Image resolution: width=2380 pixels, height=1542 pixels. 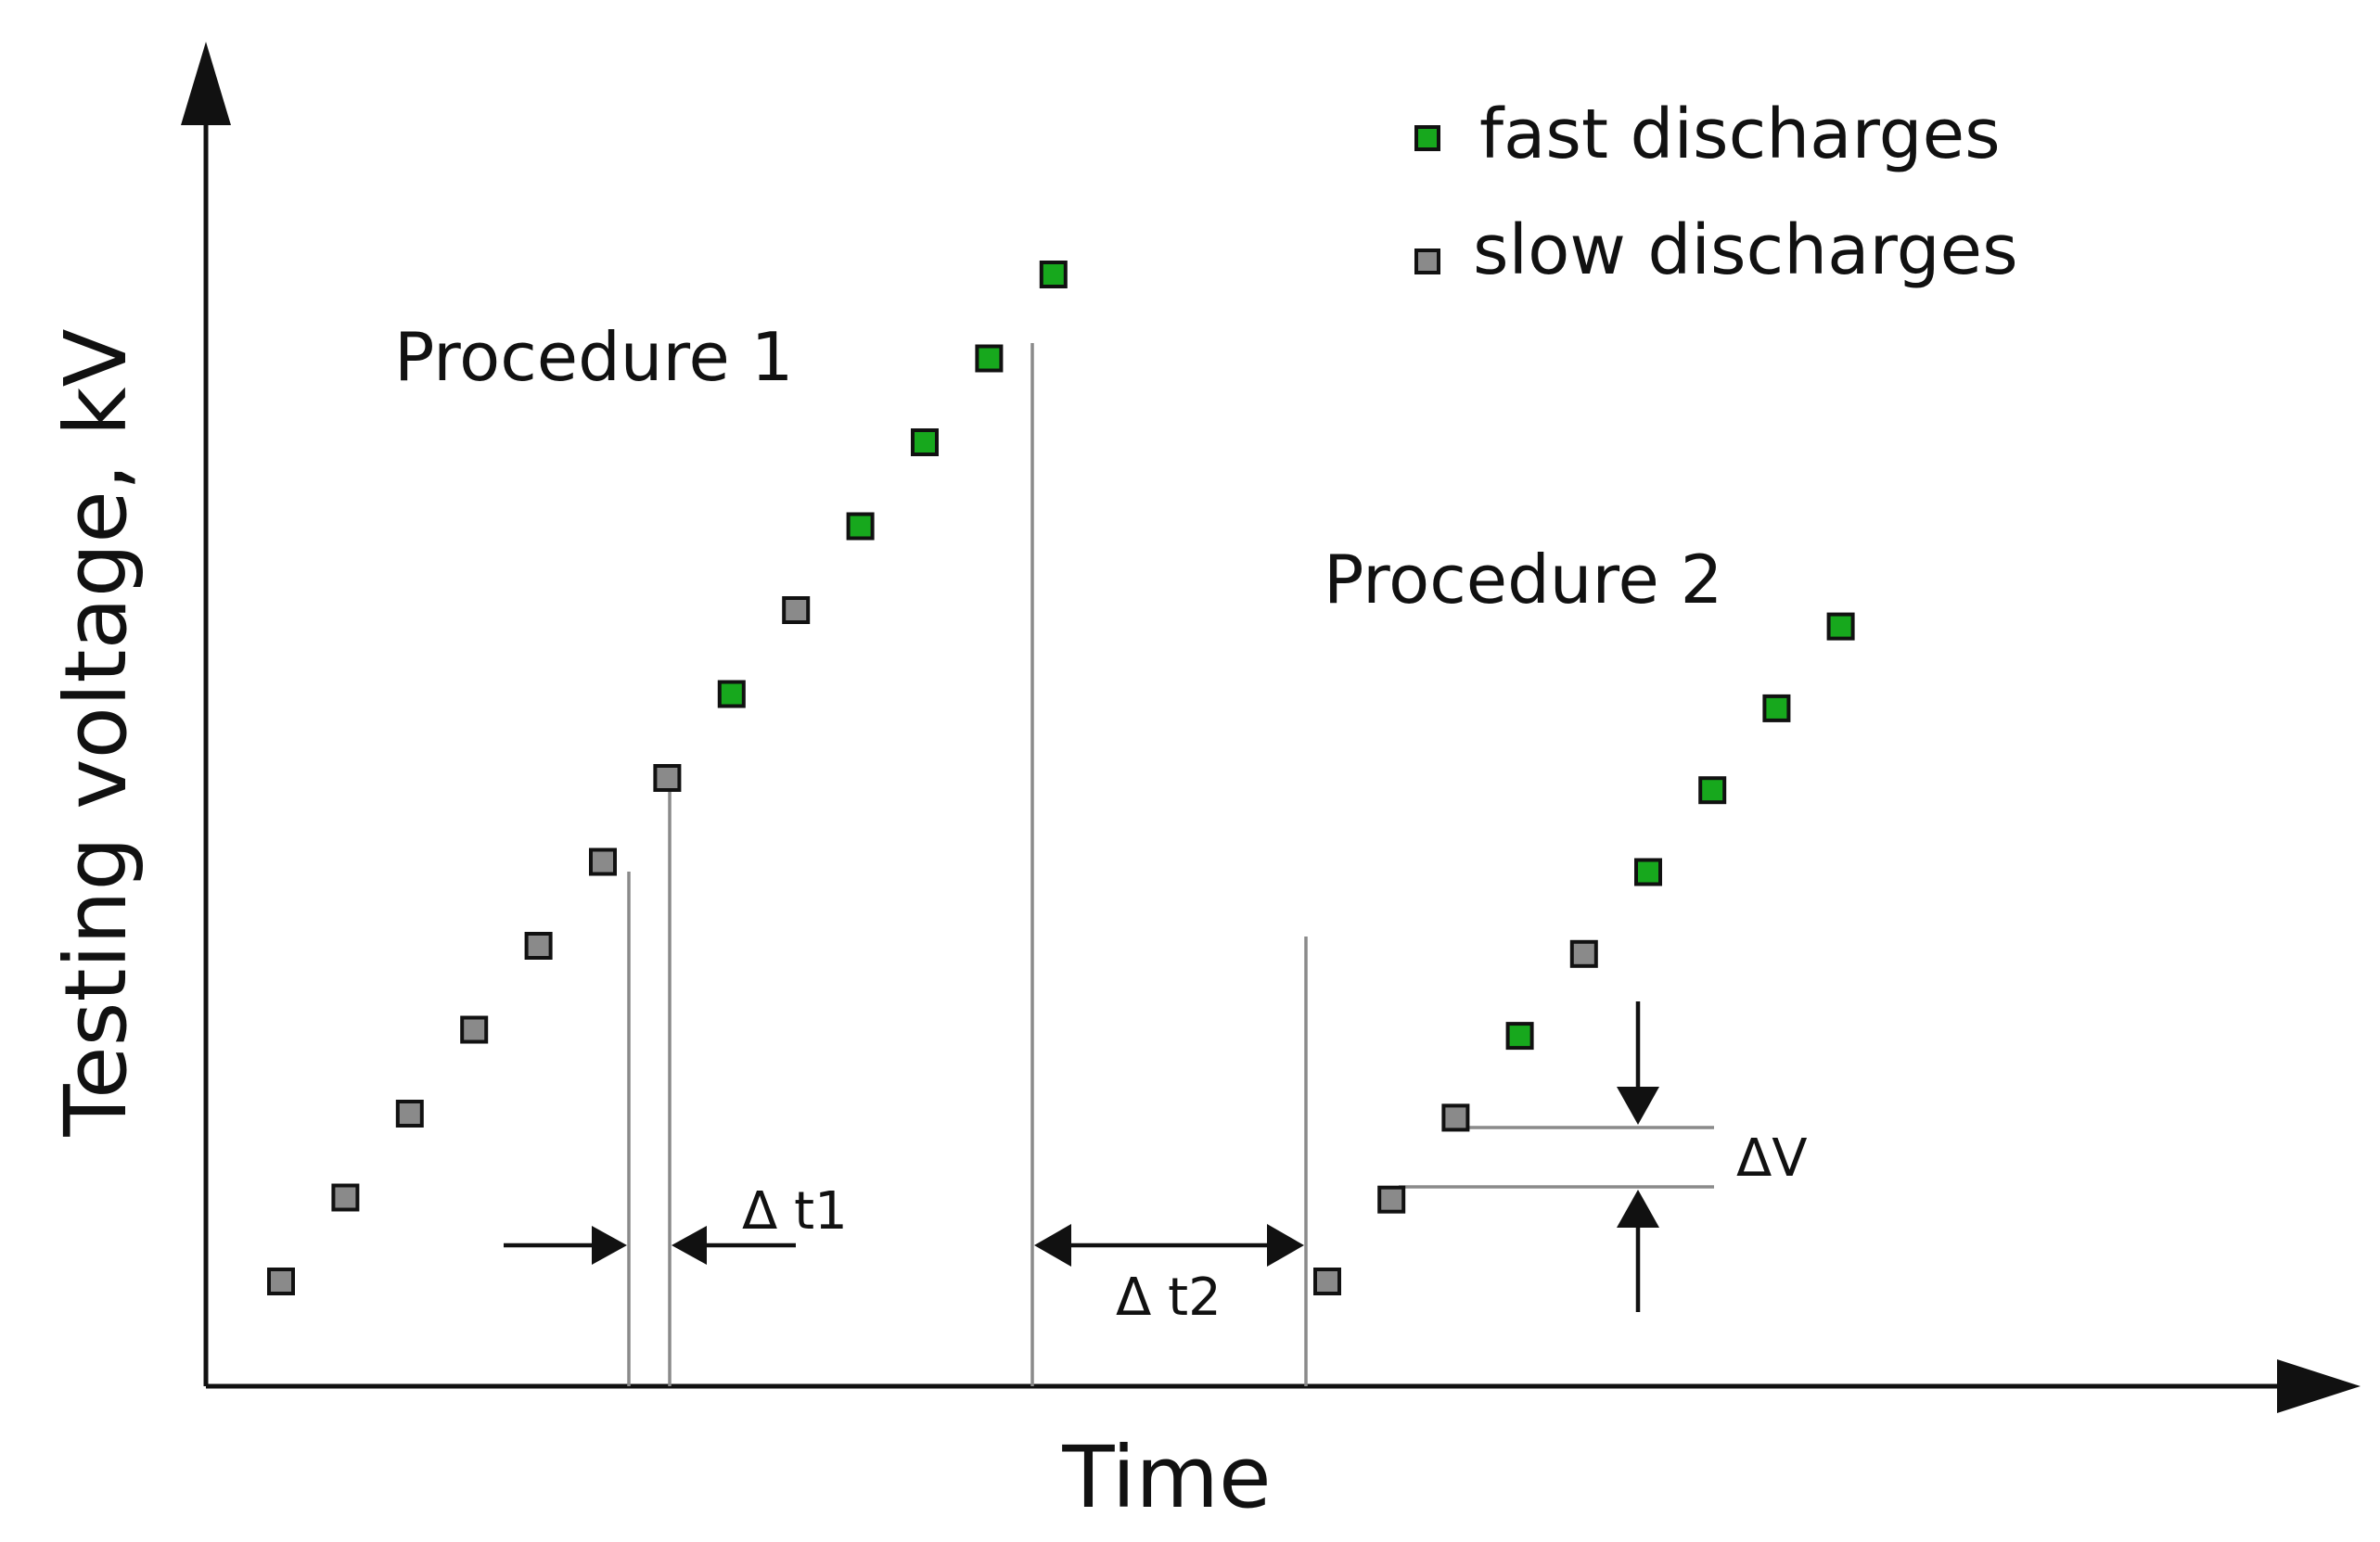 What do you see at coordinates (1052, 1245) in the screenshot?
I see `dt2-left-arrowhead` at bounding box center [1052, 1245].